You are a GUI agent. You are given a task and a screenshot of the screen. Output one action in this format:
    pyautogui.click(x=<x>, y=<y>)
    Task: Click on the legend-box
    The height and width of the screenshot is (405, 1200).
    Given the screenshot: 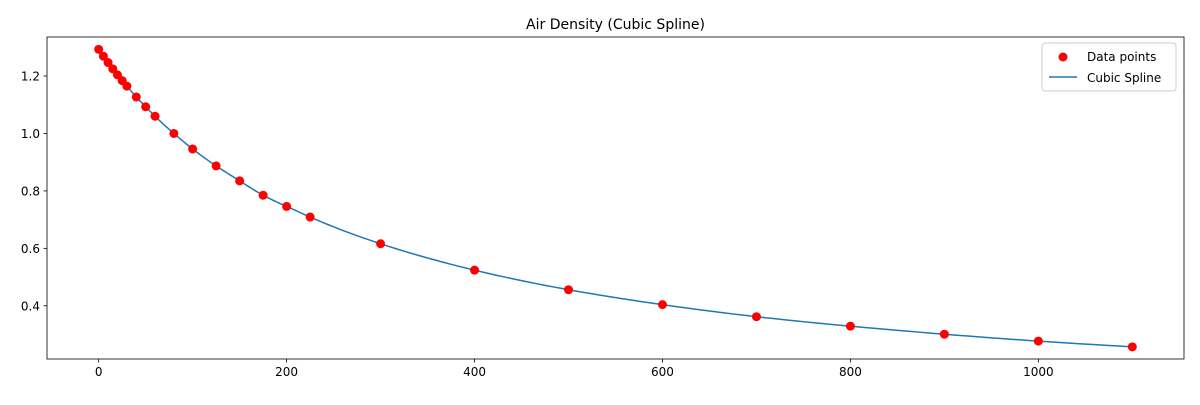 What is the action you would take?
    pyautogui.click(x=1109, y=67)
    